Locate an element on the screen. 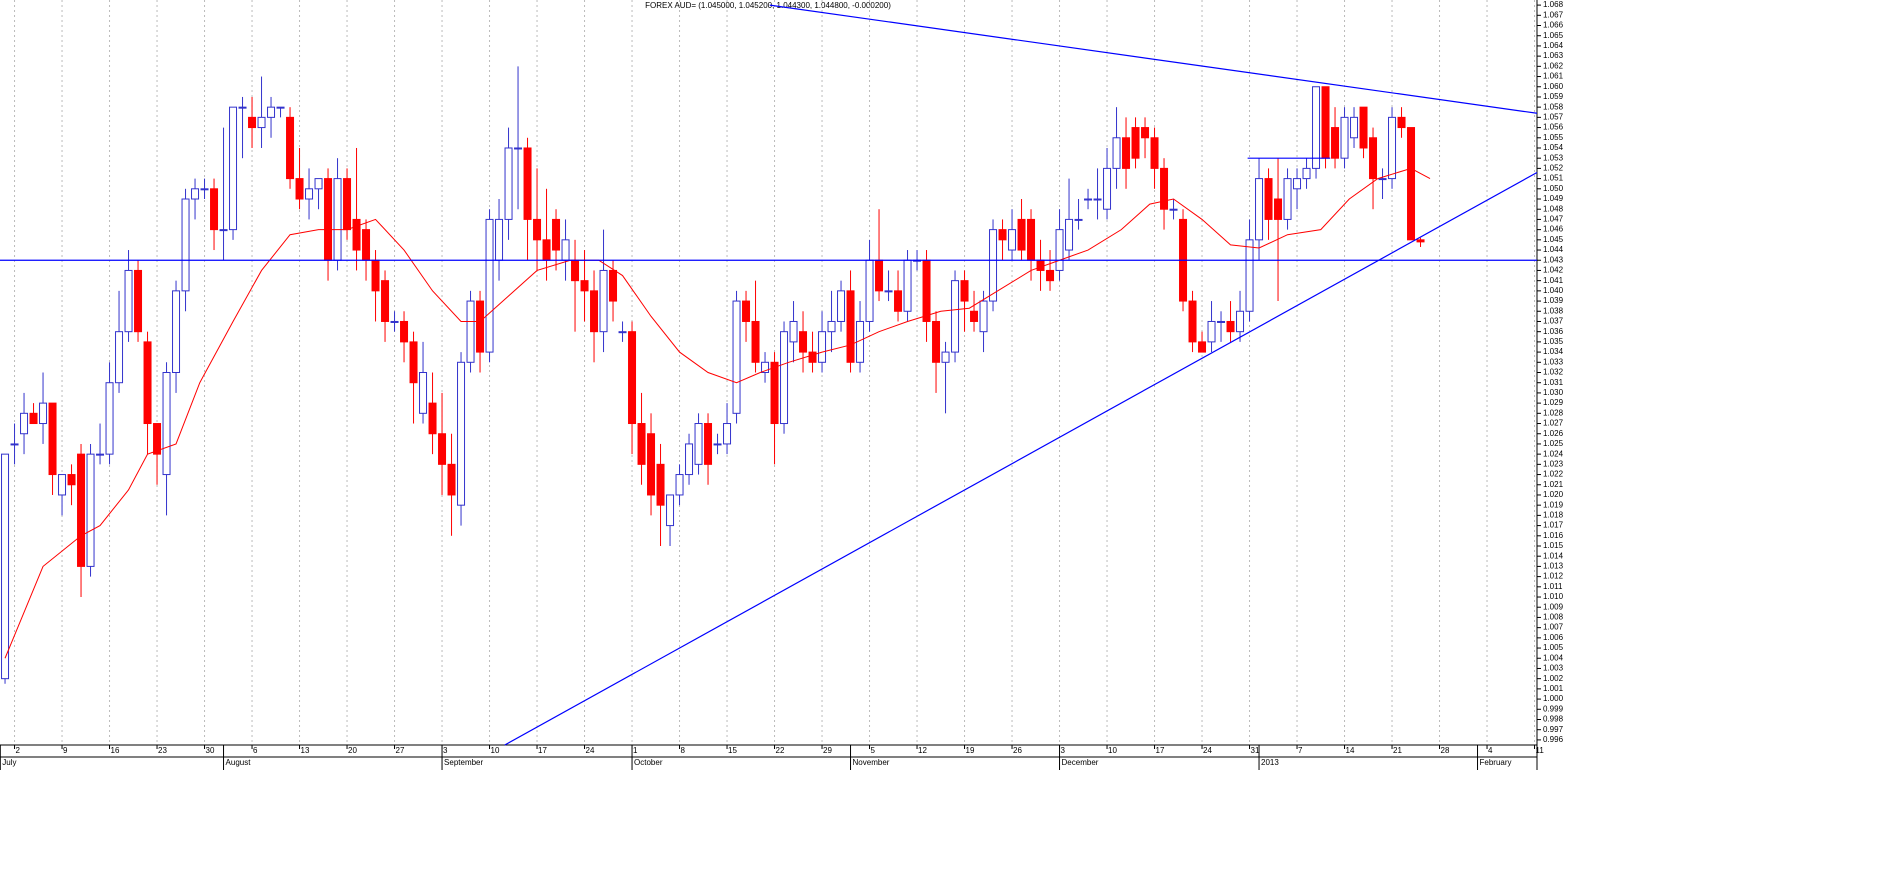  y-tick-label: 1.007 is located at coordinates (1553, 627).